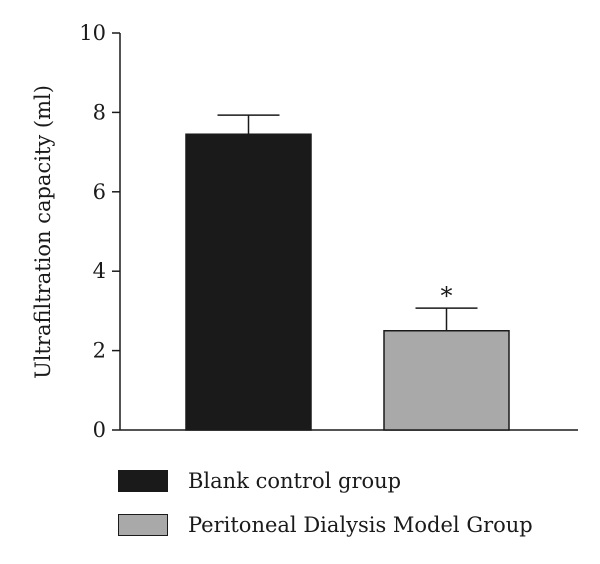  I want to click on legend-swatch-blank-control, so click(143, 481).